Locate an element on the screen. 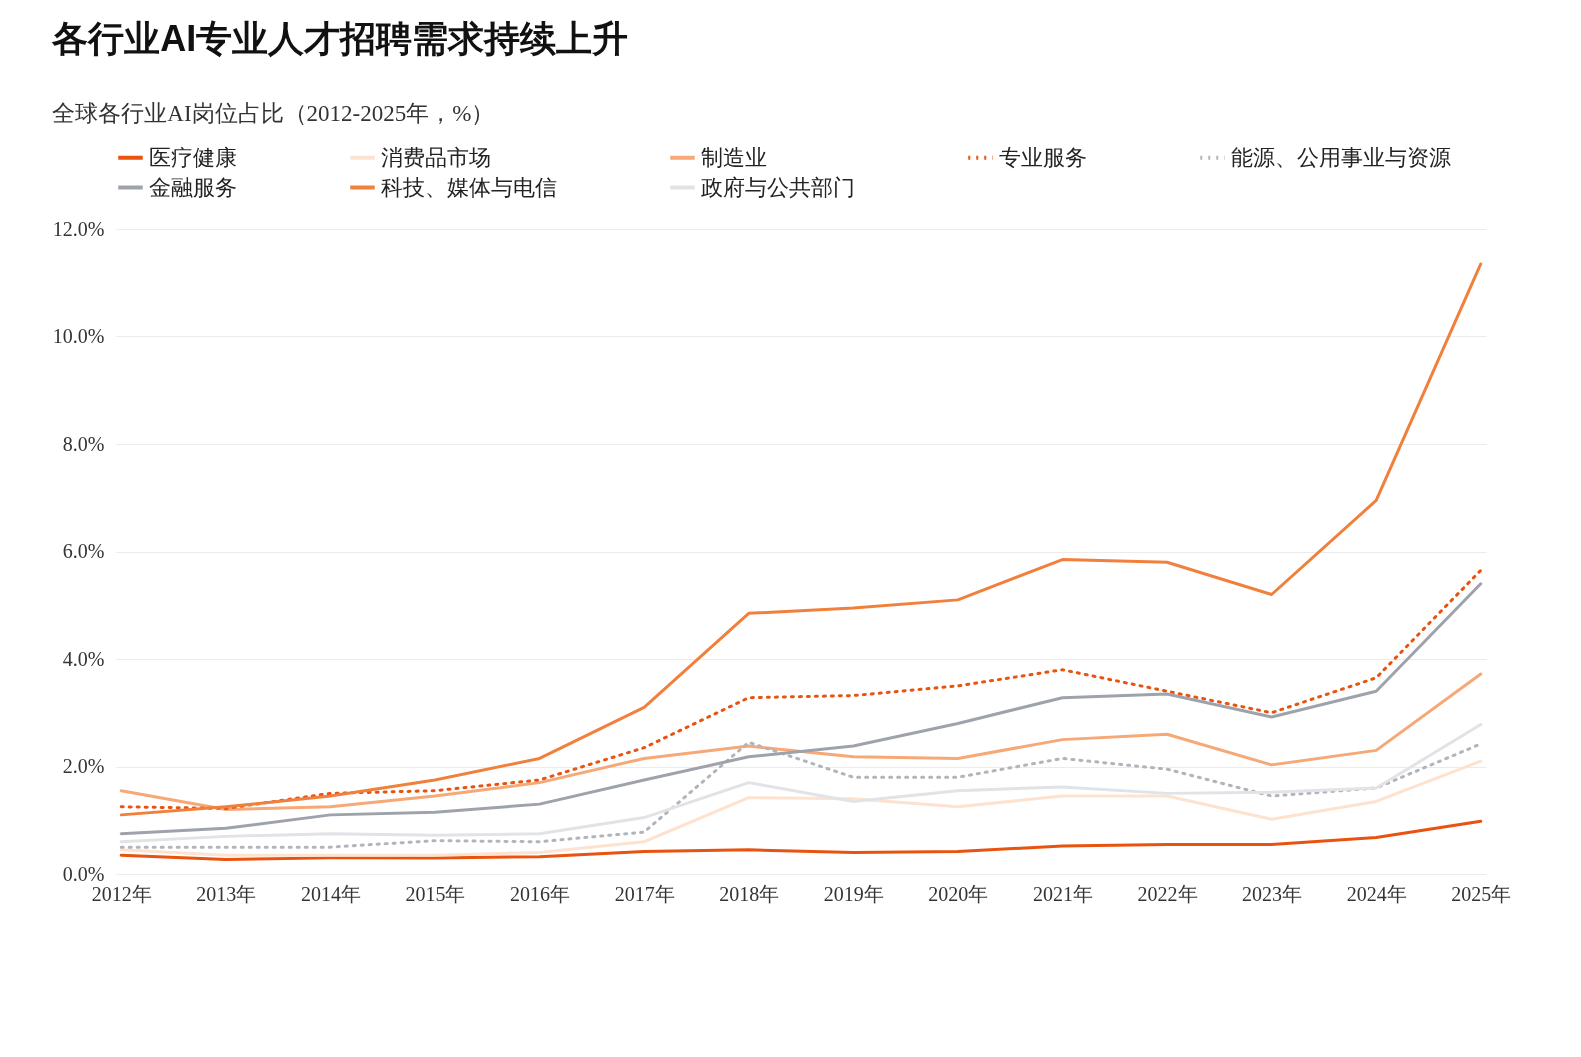 This screenshot has height=1057, width=1581. y-tick-label: 12.0% is located at coordinates (78, 228).